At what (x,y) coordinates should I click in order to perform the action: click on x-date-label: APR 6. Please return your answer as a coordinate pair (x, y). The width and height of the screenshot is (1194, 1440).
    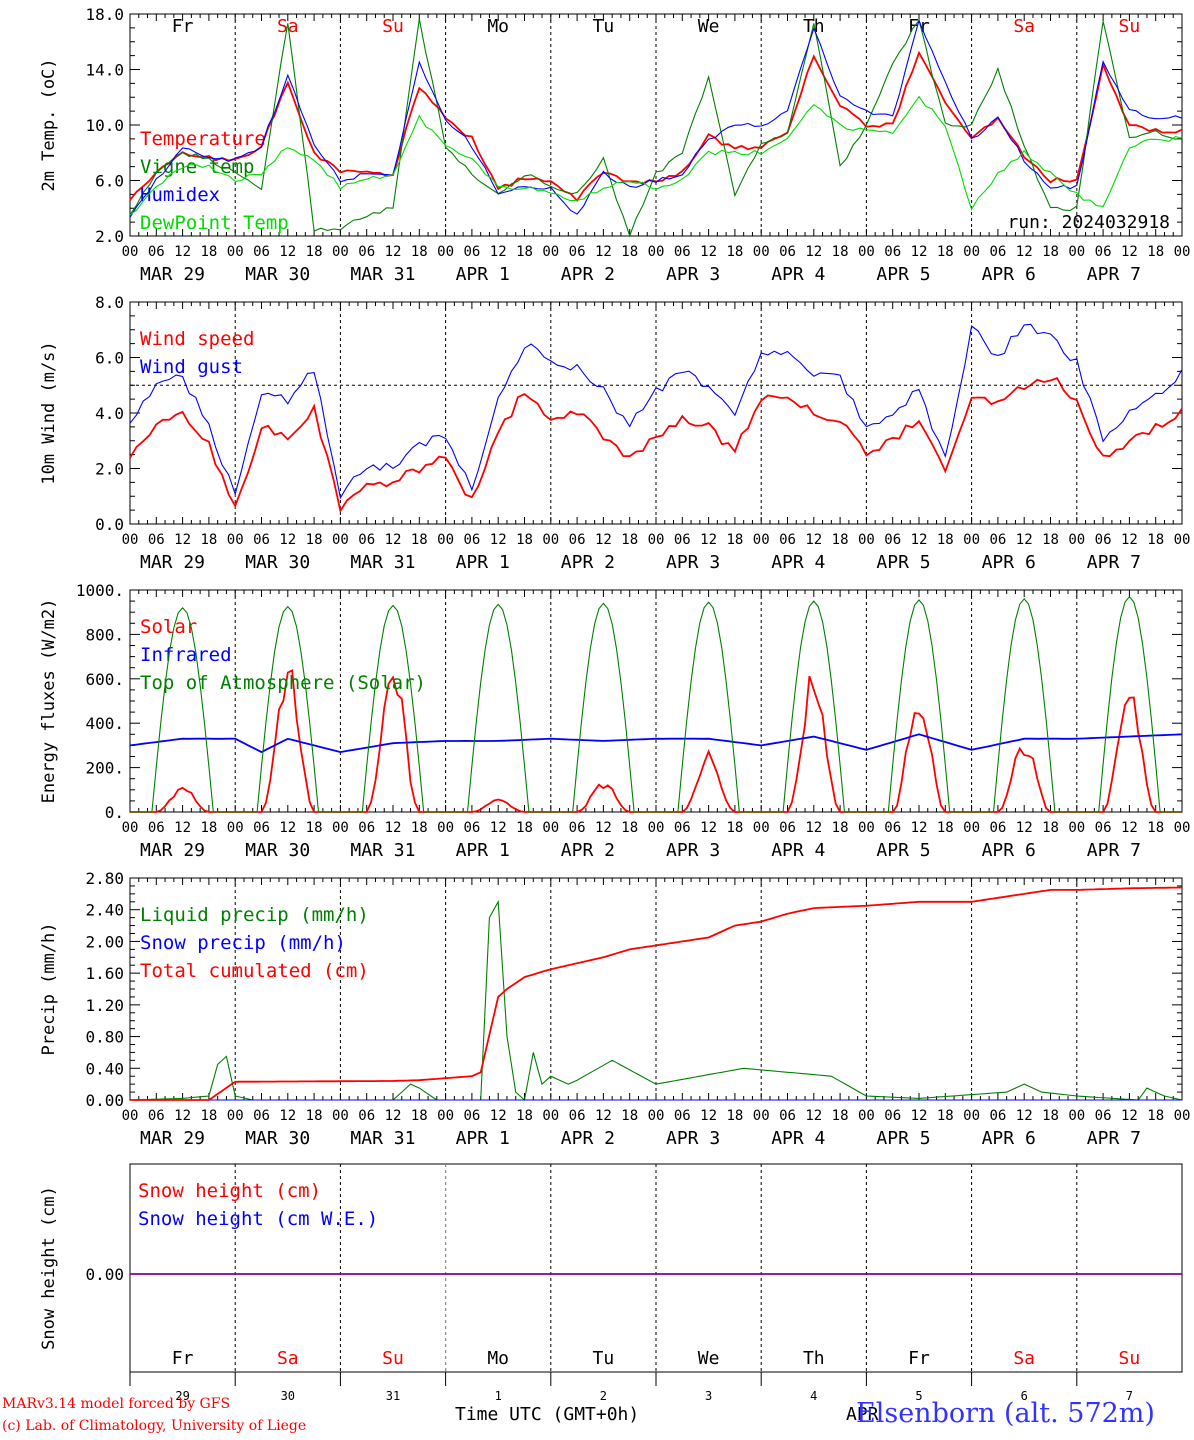
    Looking at the image, I should click on (1009, 562).